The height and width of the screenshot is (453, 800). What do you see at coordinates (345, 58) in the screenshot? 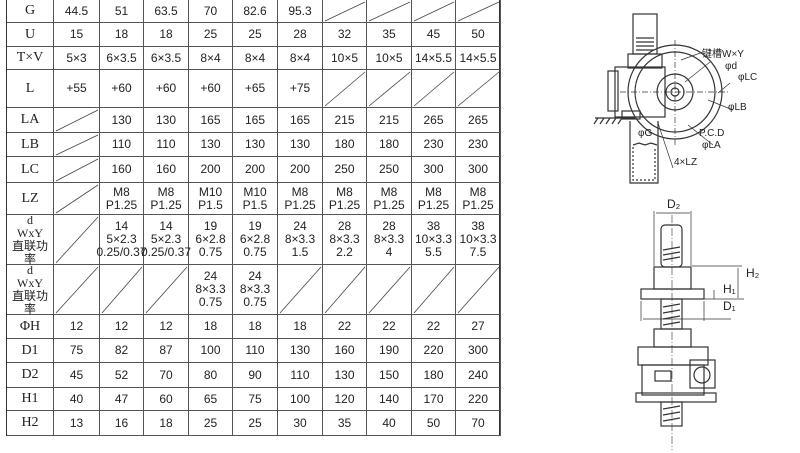
I see `table-cell: 10×5` at bounding box center [345, 58].